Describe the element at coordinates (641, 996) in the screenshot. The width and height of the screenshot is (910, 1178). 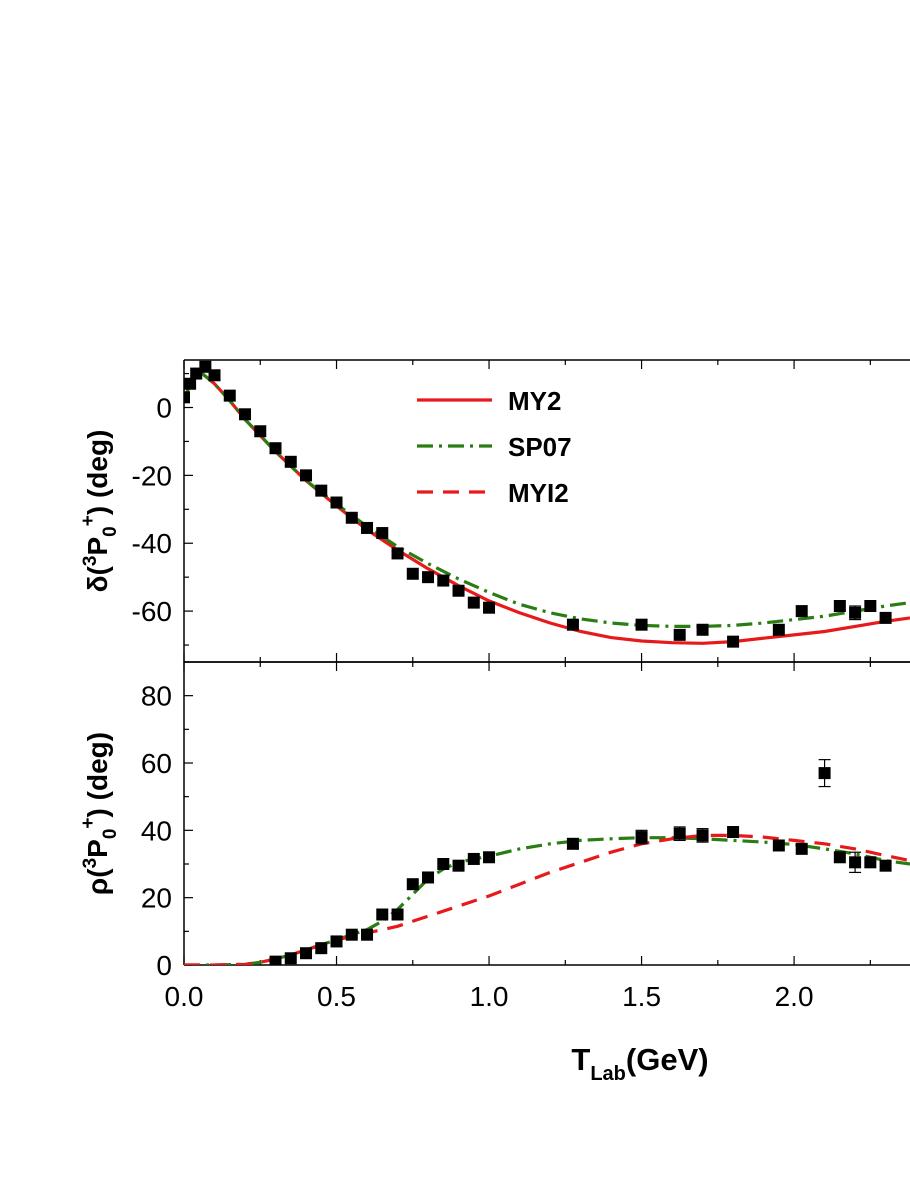
I see `x-tick-label: 1.5` at that location.